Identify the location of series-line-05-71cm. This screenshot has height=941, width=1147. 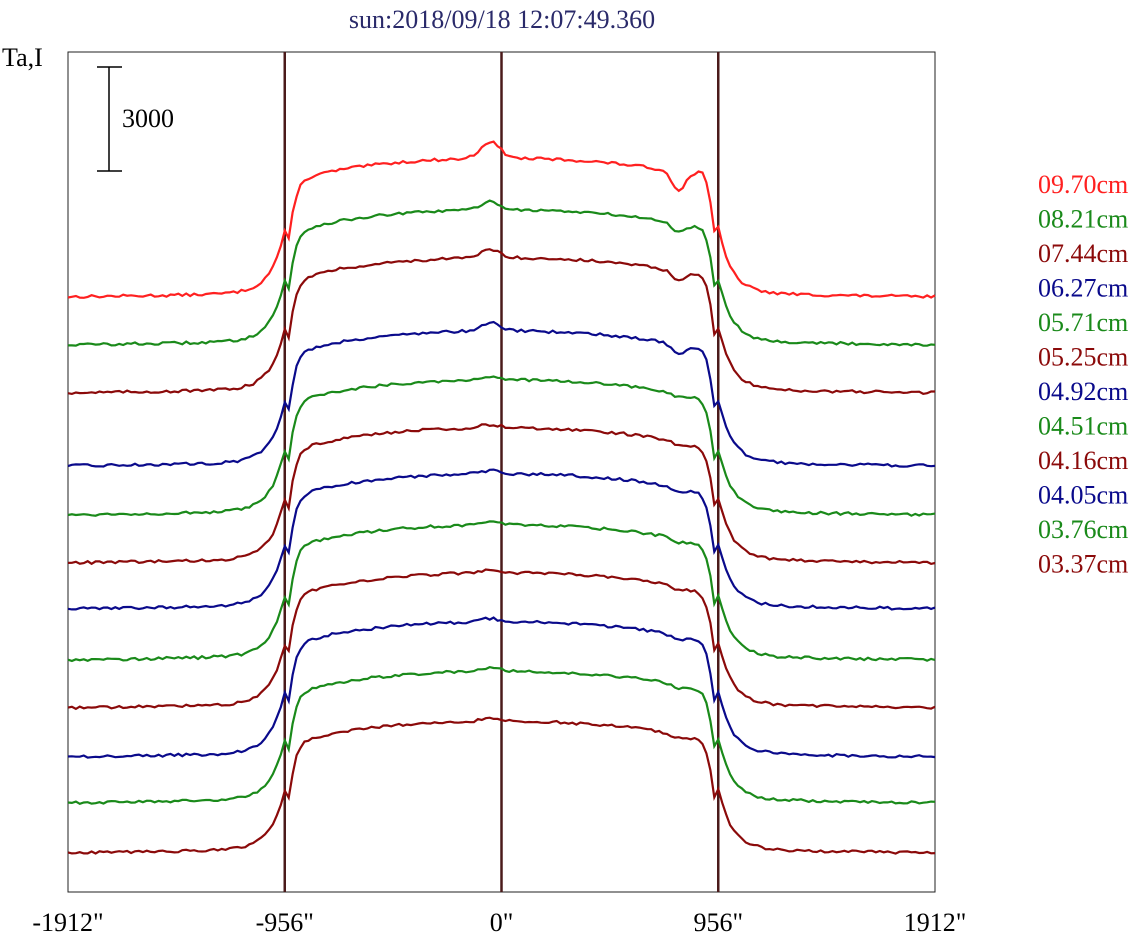
(501, 446).